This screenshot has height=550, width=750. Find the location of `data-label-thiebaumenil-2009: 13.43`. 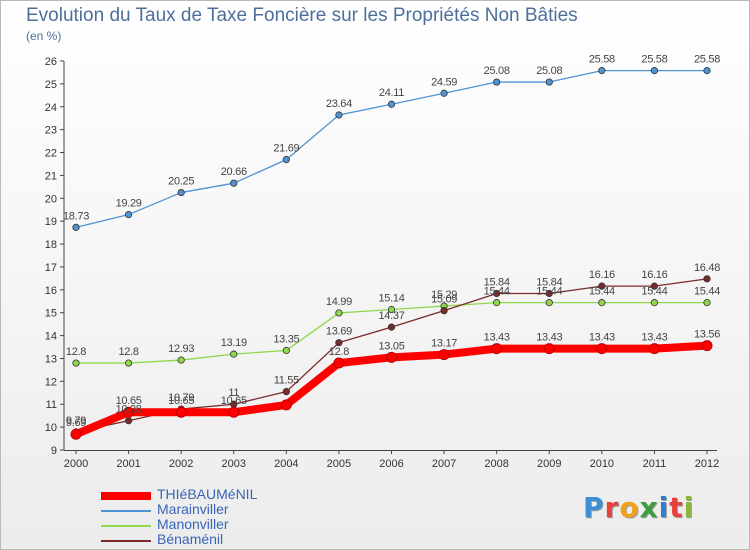

data-label-thiebaumenil-2009: 13.43 is located at coordinates (549, 338).